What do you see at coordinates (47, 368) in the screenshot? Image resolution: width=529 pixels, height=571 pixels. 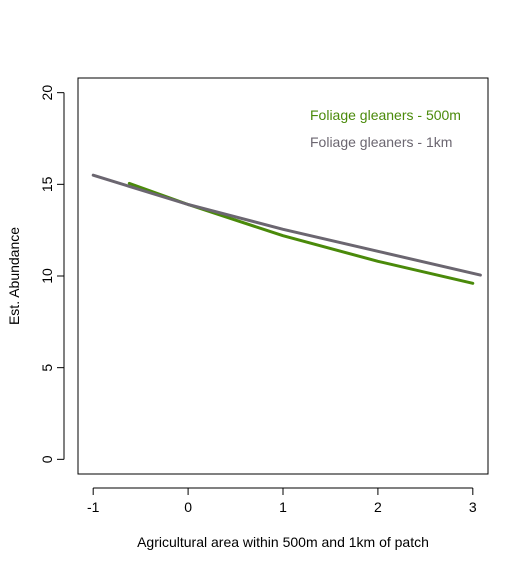 I see `y-tick-label: 5` at bounding box center [47, 368].